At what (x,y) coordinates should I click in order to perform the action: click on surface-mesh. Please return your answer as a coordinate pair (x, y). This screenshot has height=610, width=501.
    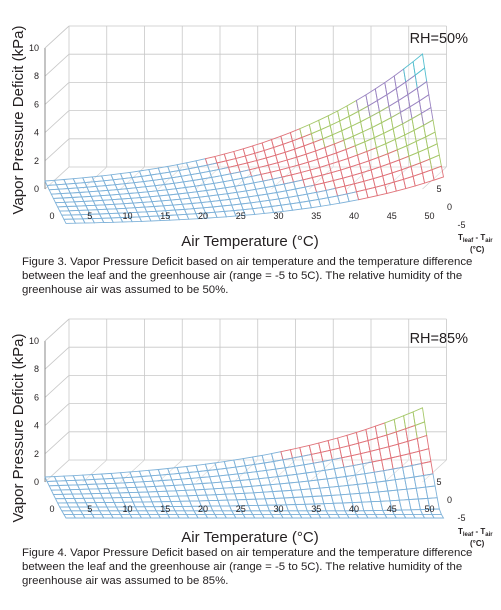
    Looking at the image, I should click on (244, 463).